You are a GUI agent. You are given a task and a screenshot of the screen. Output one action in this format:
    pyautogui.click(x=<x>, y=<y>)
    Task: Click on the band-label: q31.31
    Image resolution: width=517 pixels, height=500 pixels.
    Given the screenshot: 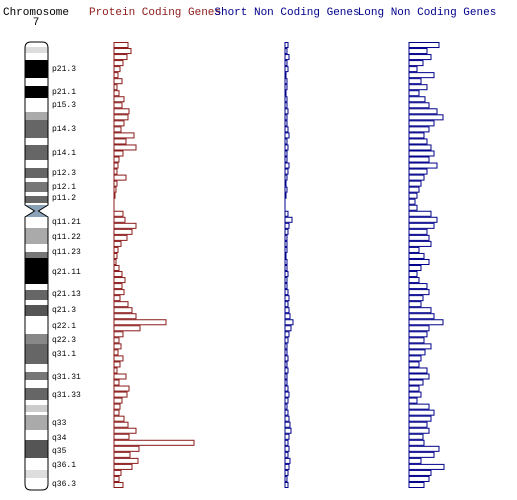 What is the action you would take?
    pyautogui.click(x=66, y=377)
    